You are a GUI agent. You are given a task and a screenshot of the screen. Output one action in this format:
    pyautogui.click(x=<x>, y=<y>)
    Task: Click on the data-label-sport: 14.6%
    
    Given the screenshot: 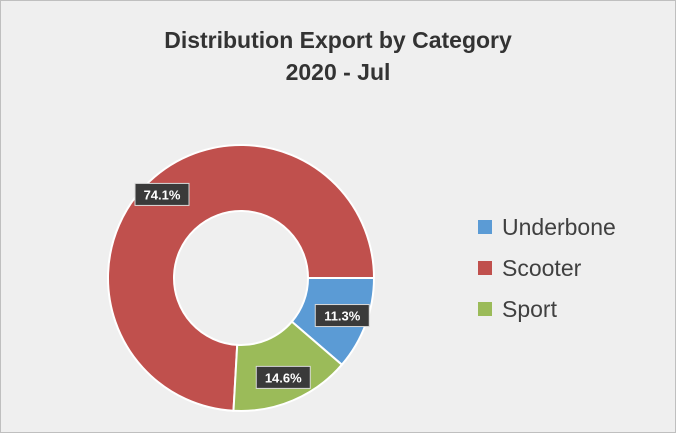 What is the action you would take?
    pyautogui.click(x=283, y=377)
    